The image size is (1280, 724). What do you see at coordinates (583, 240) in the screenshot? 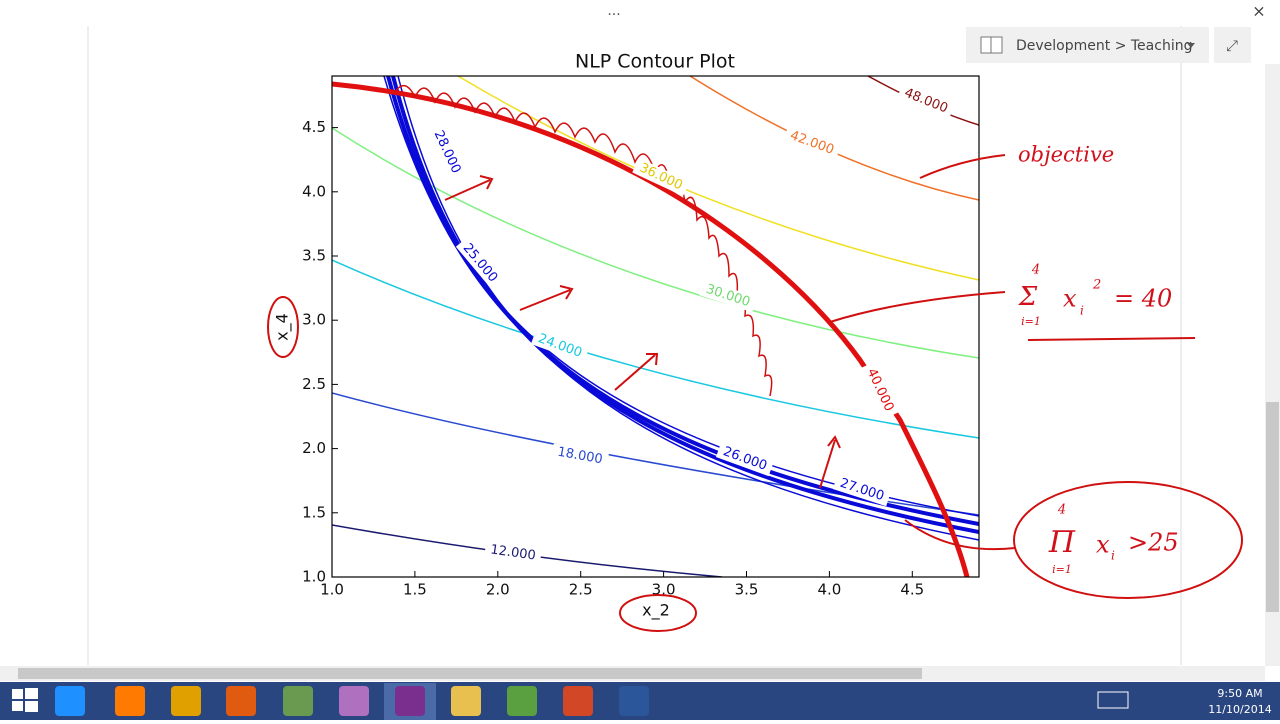
I see `handwritten-squiggle` at bounding box center [583, 240].